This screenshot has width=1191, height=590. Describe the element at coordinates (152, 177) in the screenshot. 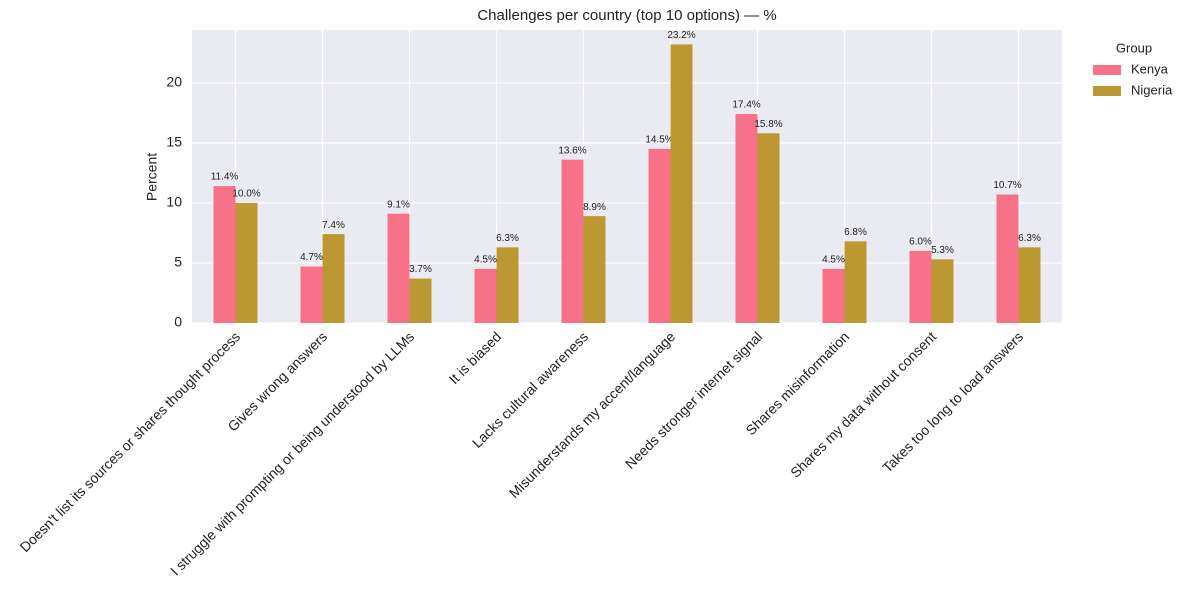

I see `y-axis-label: Percent` at that location.